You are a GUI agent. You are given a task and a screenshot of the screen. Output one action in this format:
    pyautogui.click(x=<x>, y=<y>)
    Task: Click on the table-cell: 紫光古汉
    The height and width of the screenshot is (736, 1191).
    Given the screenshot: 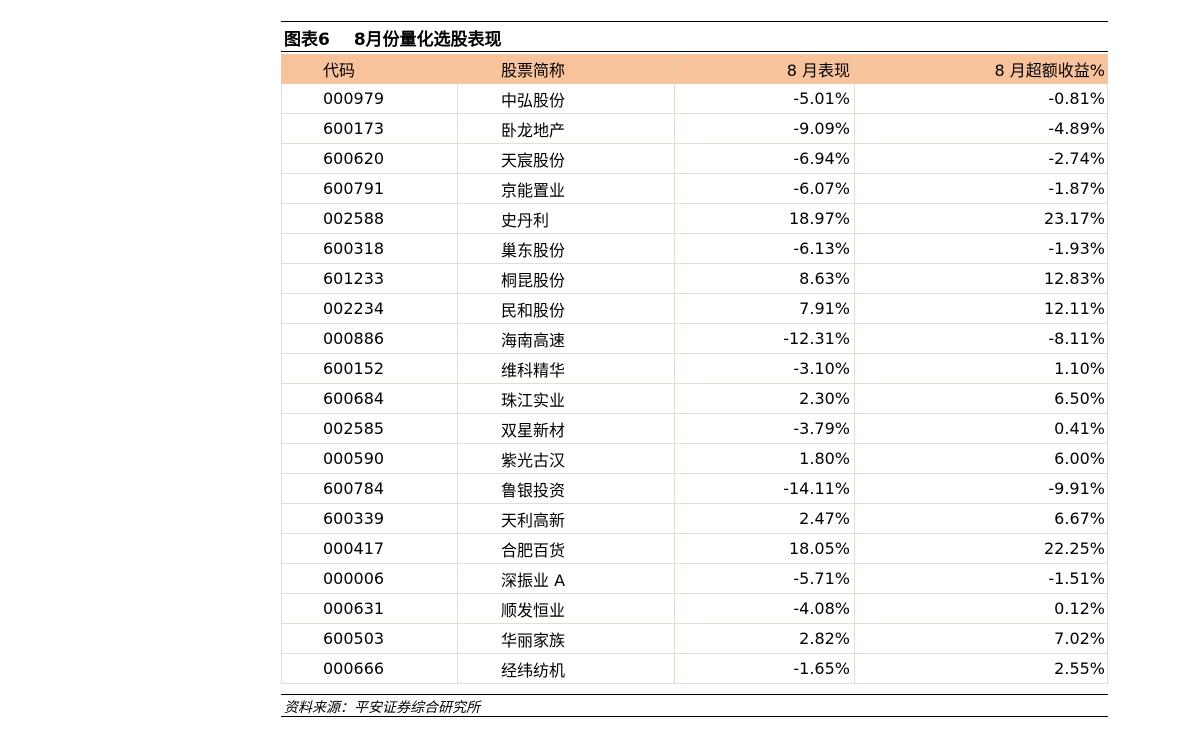 What is the action you would take?
    pyautogui.click(x=566, y=458)
    